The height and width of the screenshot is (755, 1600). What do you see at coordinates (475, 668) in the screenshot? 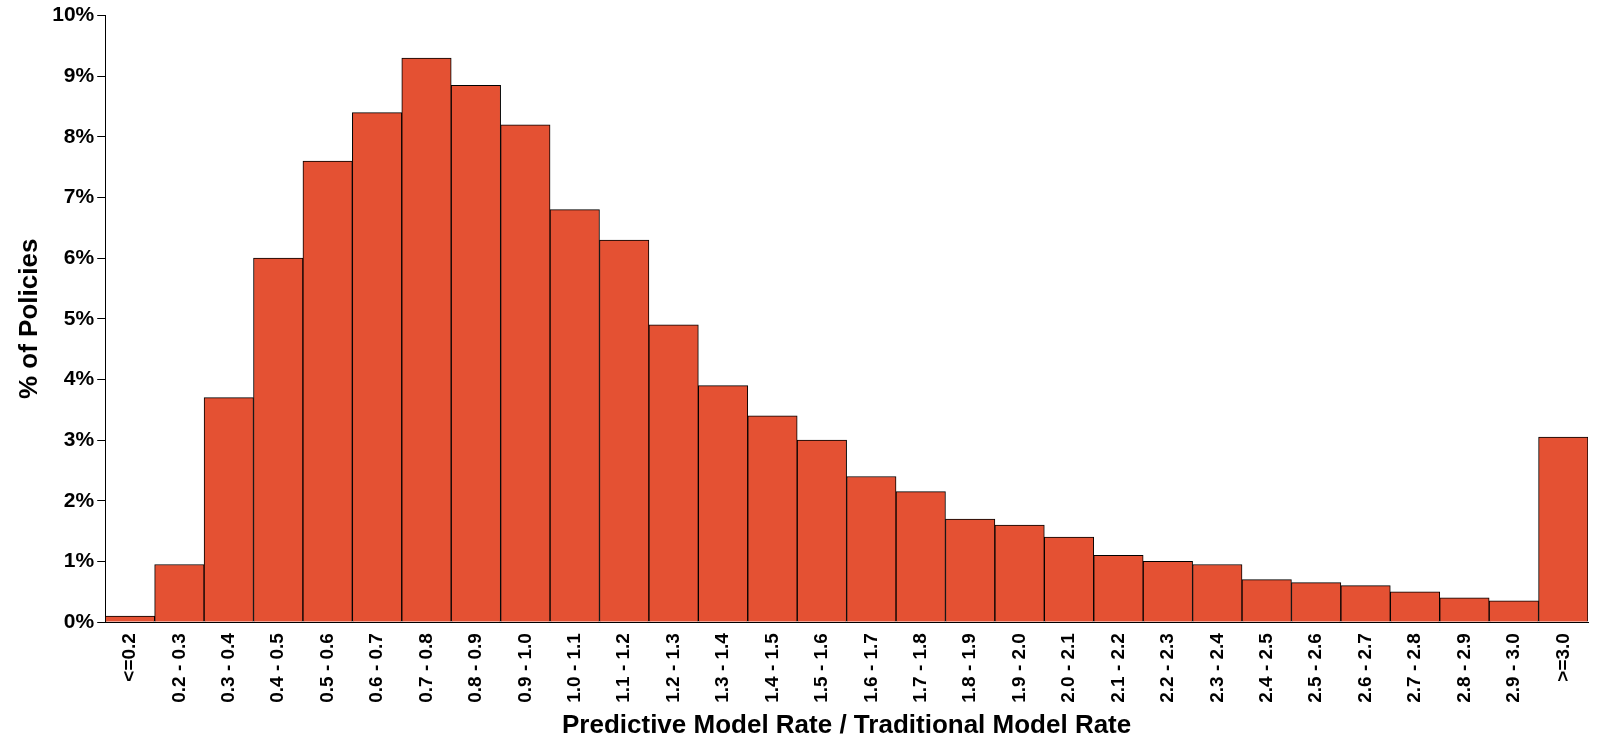
I see `x-tick-label: 0.8 - 0.9` at bounding box center [475, 668].